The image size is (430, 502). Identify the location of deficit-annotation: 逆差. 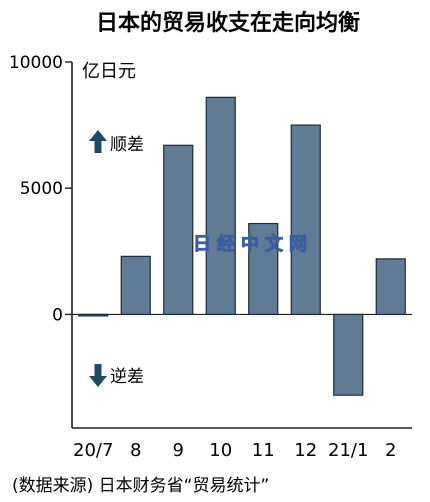
(116, 375).